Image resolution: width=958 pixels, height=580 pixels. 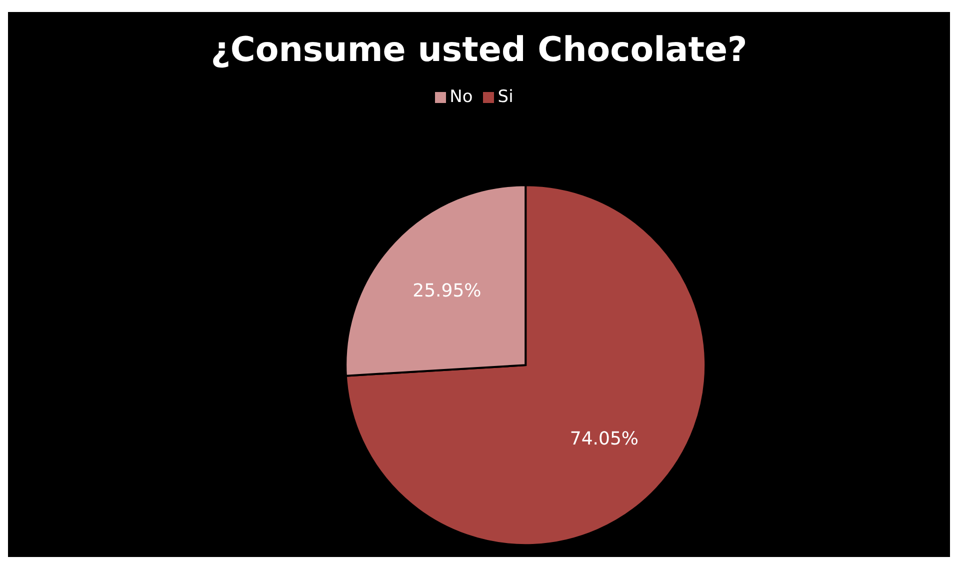 What do you see at coordinates (604, 439) in the screenshot?
I see `data-label: 74.05%` at bounding box center [604, 439].